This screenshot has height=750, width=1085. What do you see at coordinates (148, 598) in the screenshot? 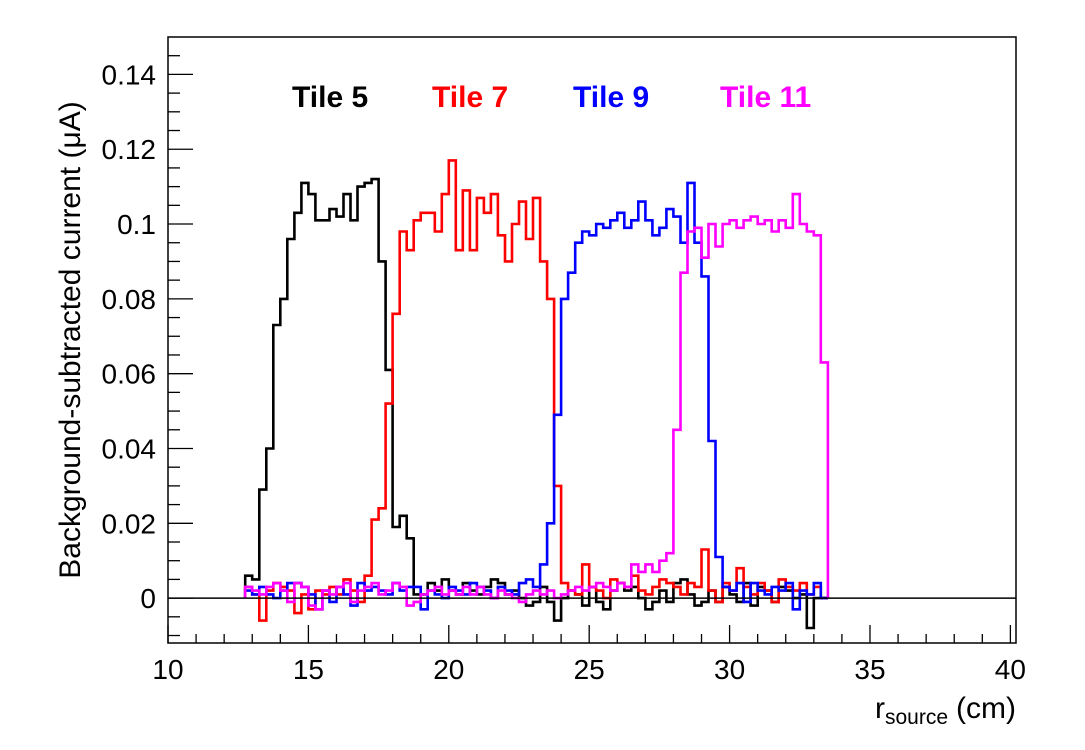
I see `y-tick-label: 0` at bounding box center [148, 598].